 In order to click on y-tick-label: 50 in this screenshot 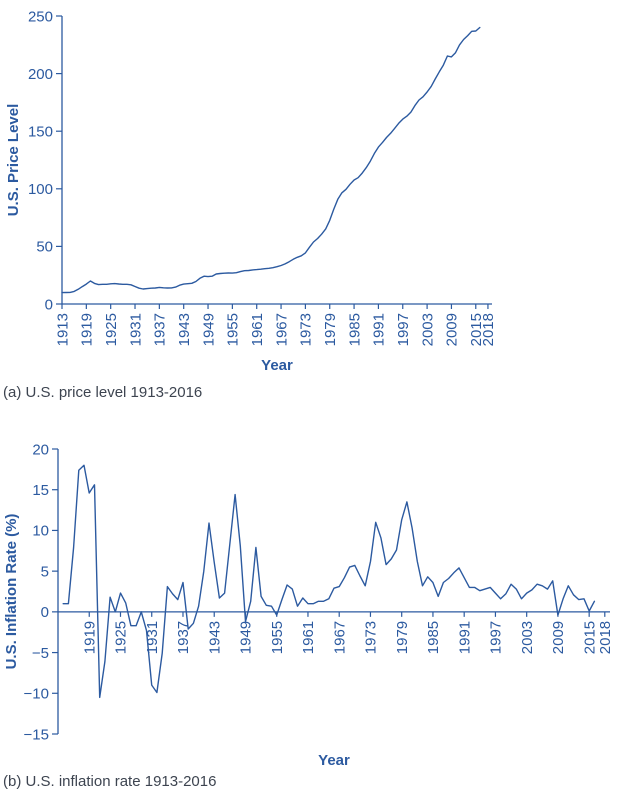, I will do `click(44, 247)`.